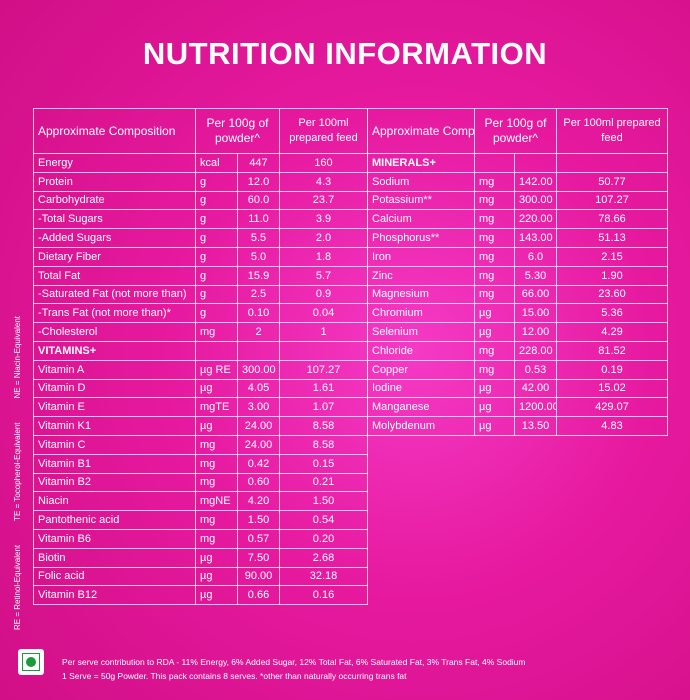 The height and width of the screenshot is (700, 690). I want to click on row: Molybdenum µg 13.50 4.83, so click(517, 426).